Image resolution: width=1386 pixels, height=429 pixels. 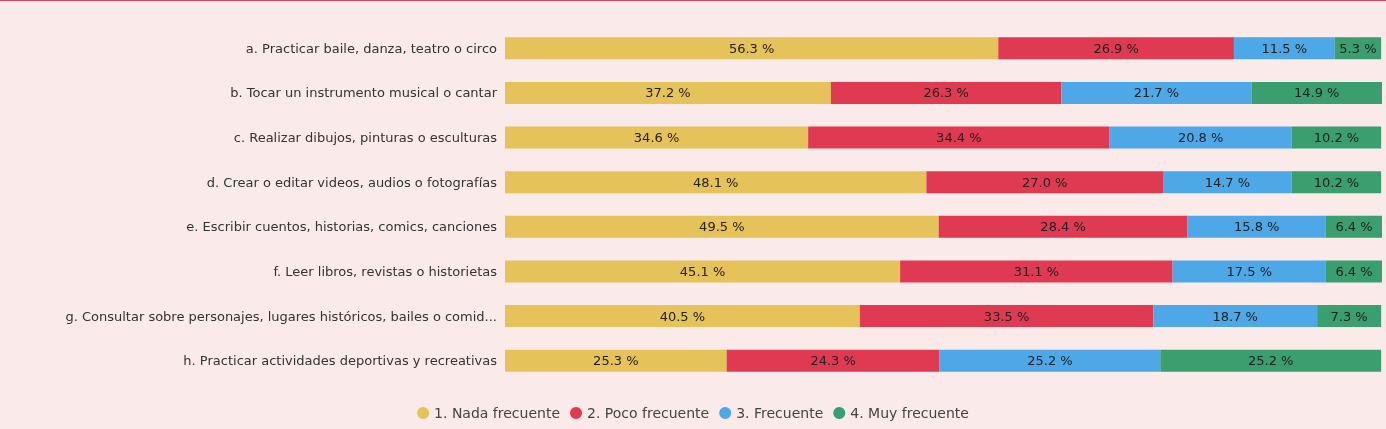 I want to click on data-label: 56.3 %, so click(x=751, y=48).